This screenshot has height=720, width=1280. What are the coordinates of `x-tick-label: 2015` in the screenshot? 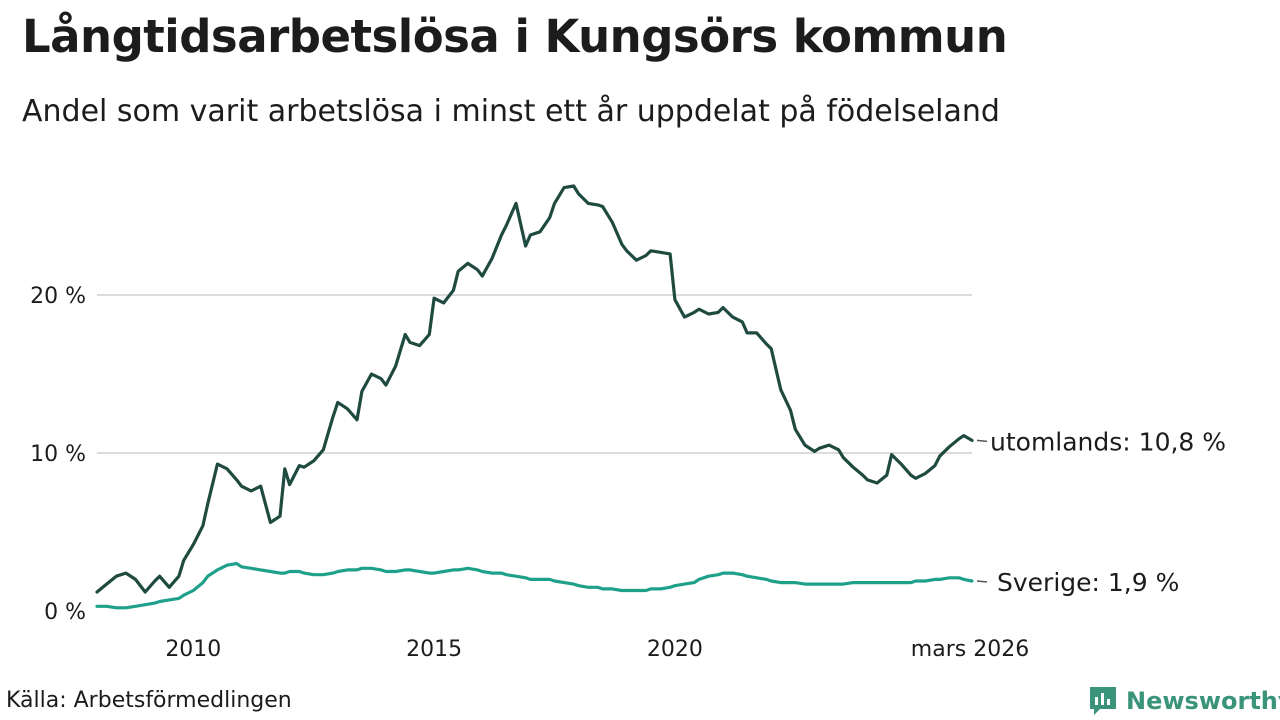 It's located at (434, 649).